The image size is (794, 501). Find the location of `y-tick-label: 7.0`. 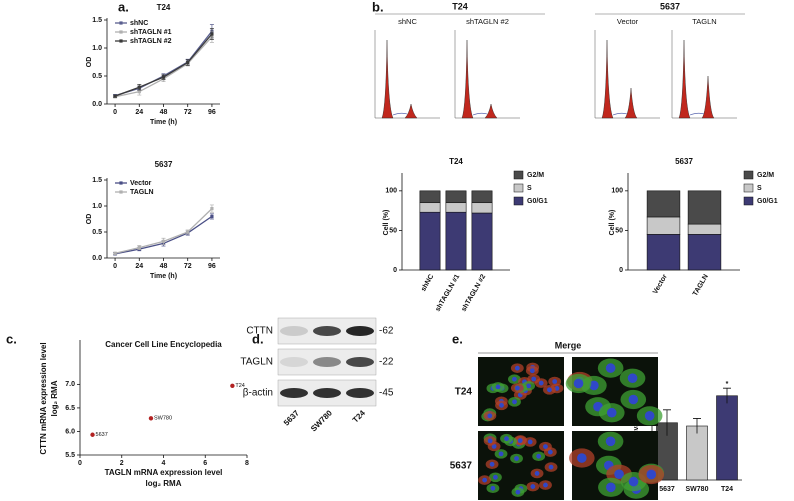

y-tick-label: 7.0 is located at coordinates (70, 384).